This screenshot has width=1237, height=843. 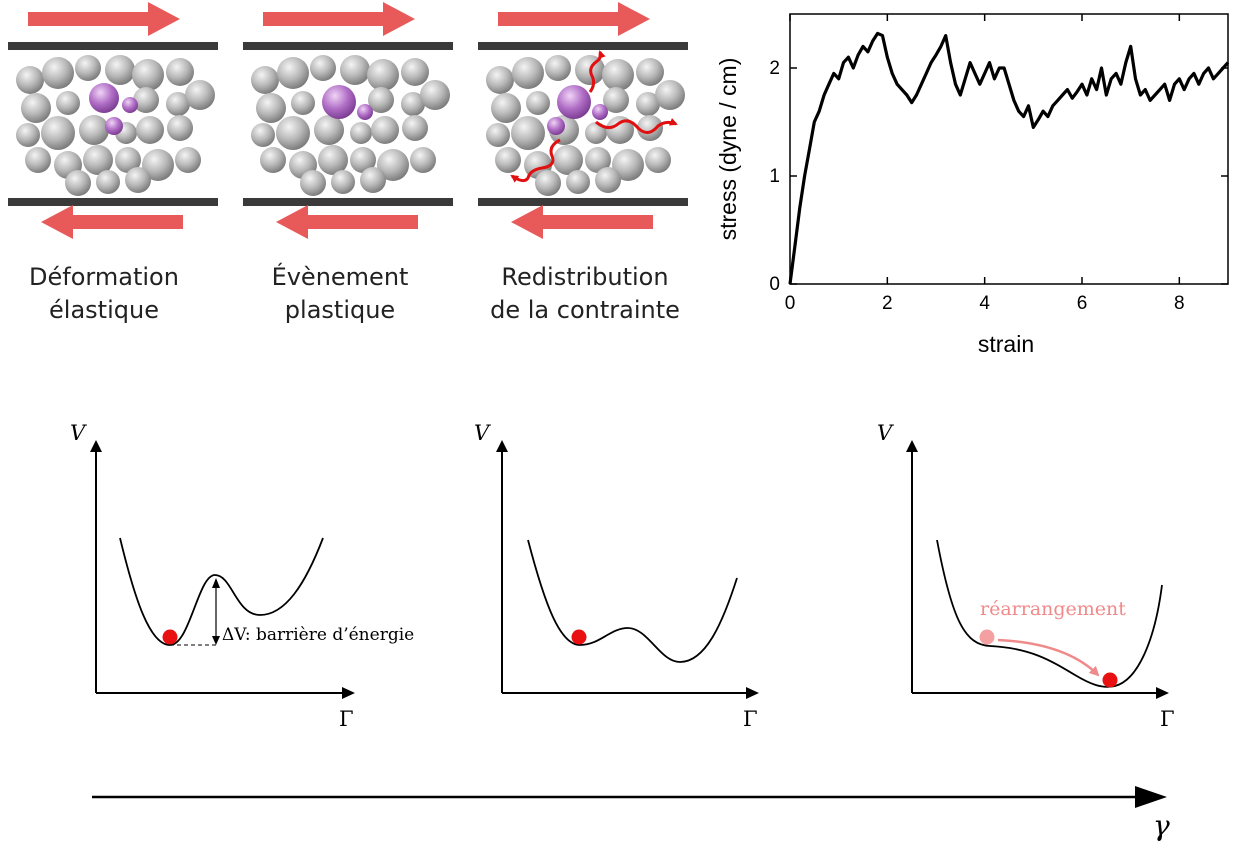 I want to click on plot-frame, so click(x=1009, y=149).